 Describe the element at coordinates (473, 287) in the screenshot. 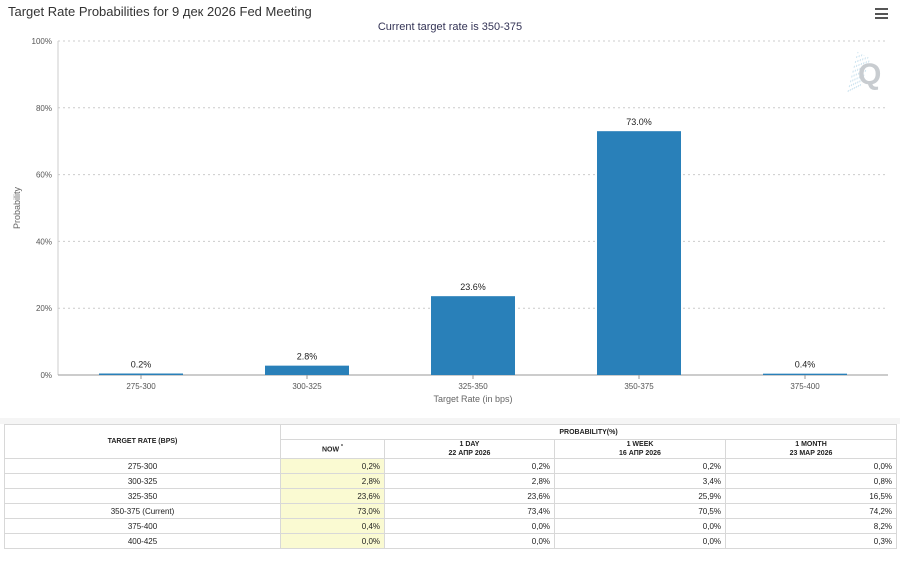

I see `data-label: 23.6%` at that location.